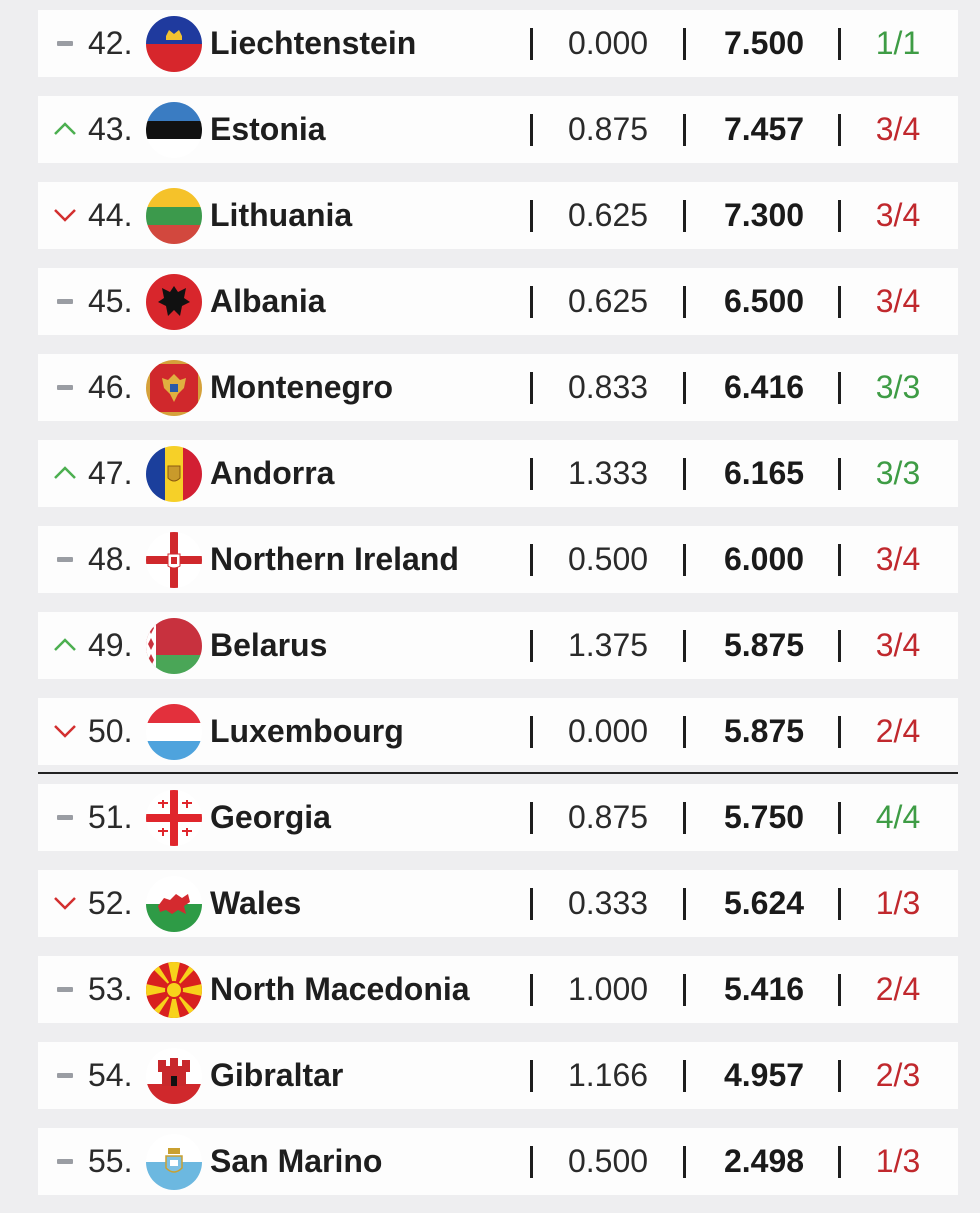  Describe the element at coordinates (110, 989) in the screenshot. I see `rank: 53.` at that location.